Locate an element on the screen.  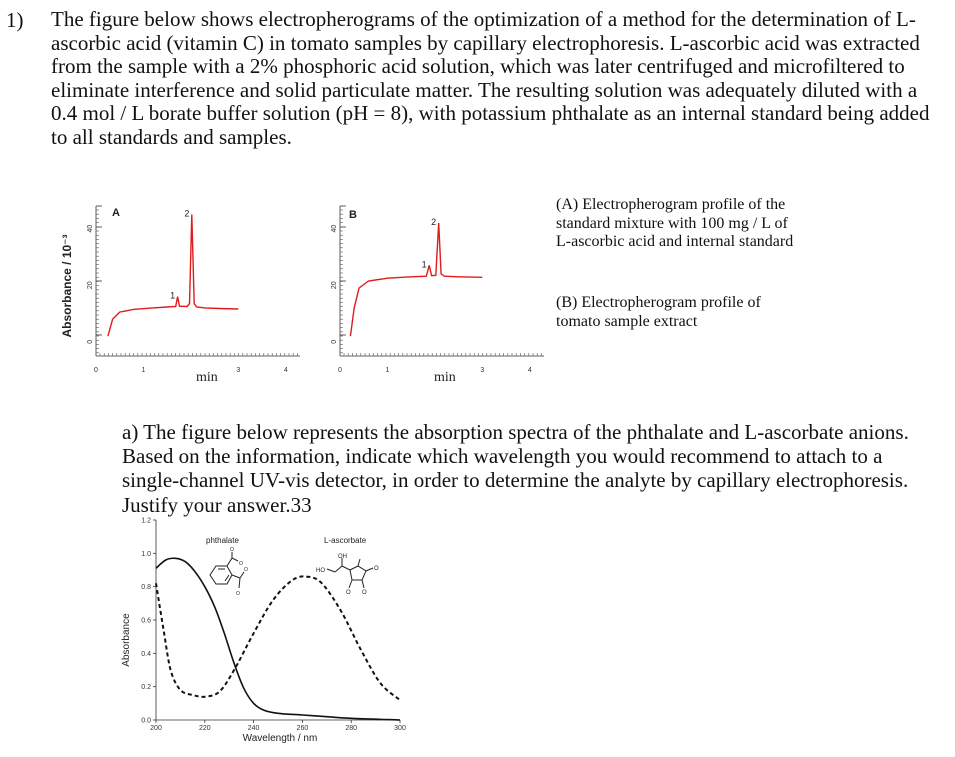
phthalate-structure-label: phthalate is located at coordinates (222, 540).